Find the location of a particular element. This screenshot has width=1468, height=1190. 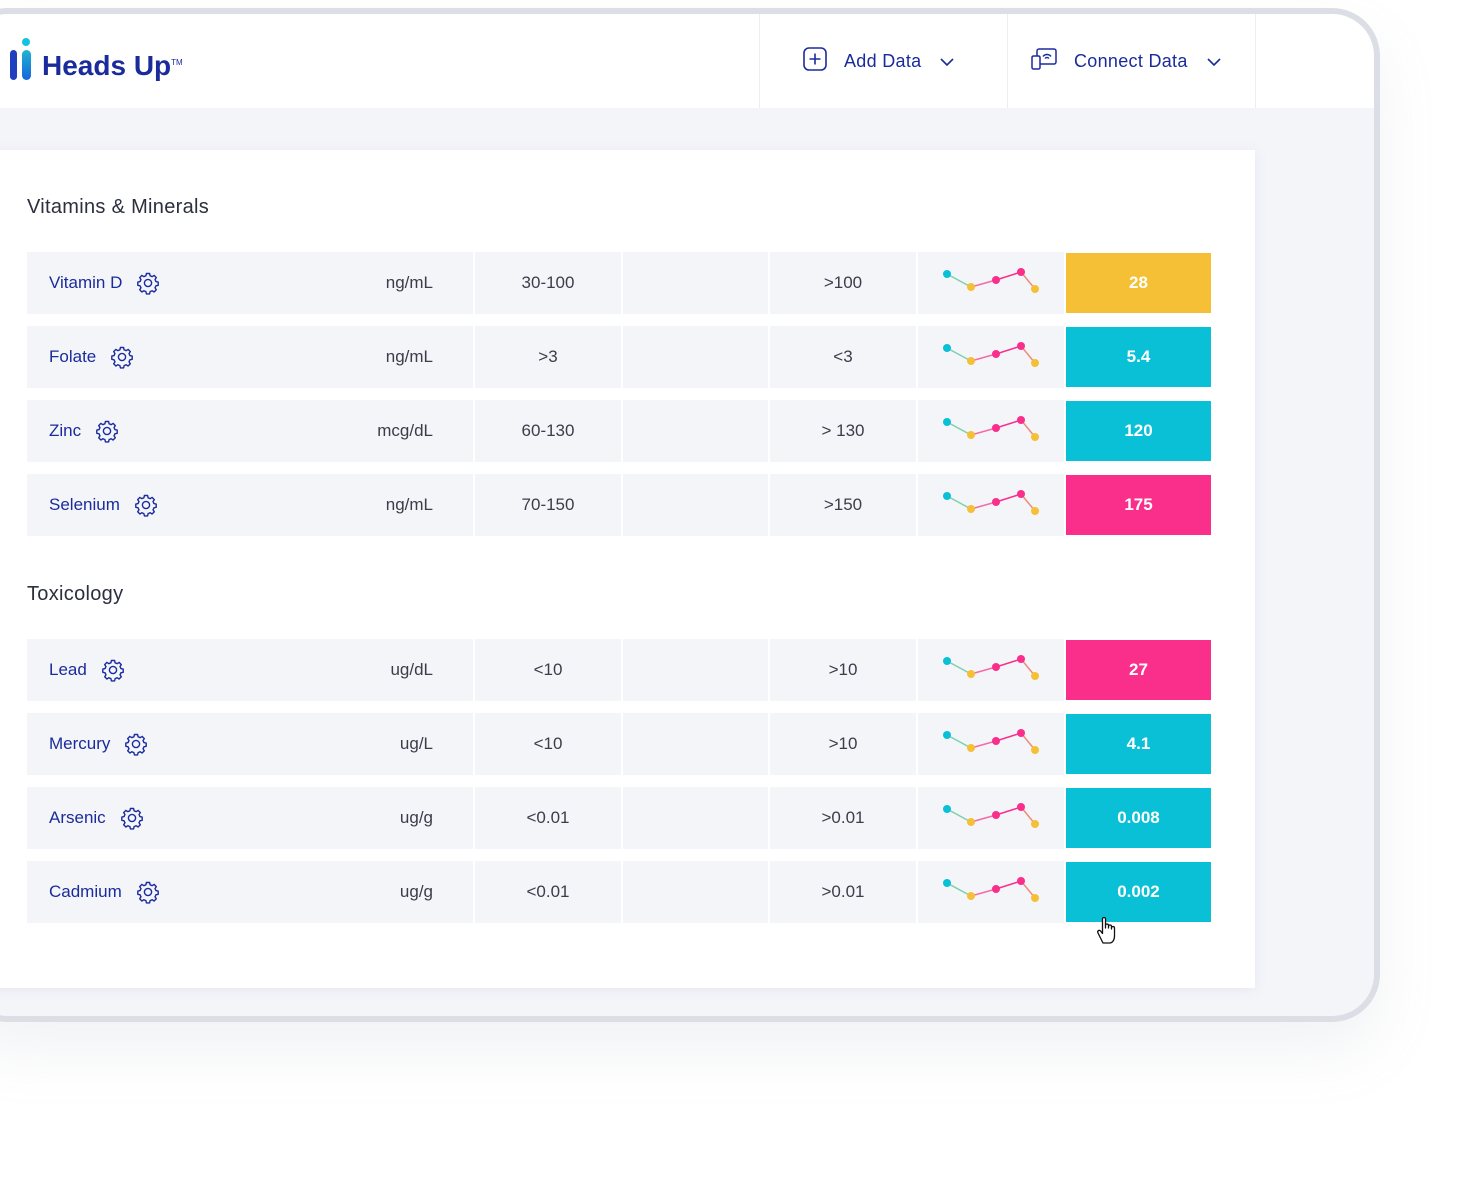

result-value-badge: 0.008 is located at coordinates (1138, 818).